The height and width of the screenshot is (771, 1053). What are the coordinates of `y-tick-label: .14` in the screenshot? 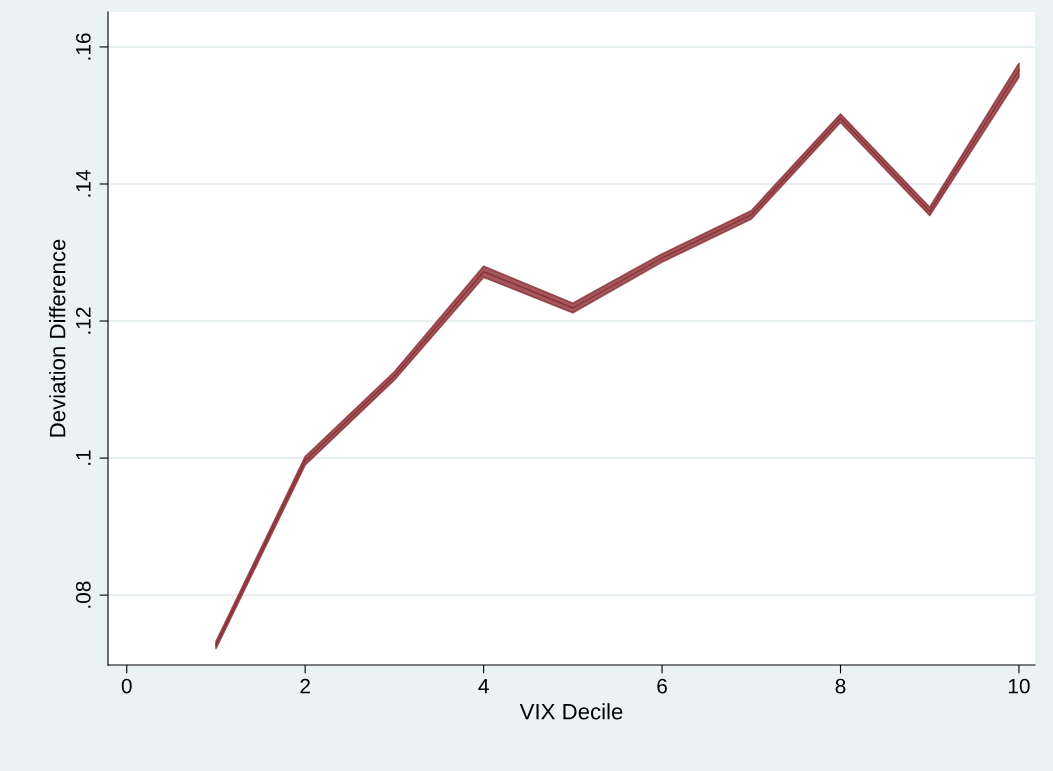 It's located at (83, 183).